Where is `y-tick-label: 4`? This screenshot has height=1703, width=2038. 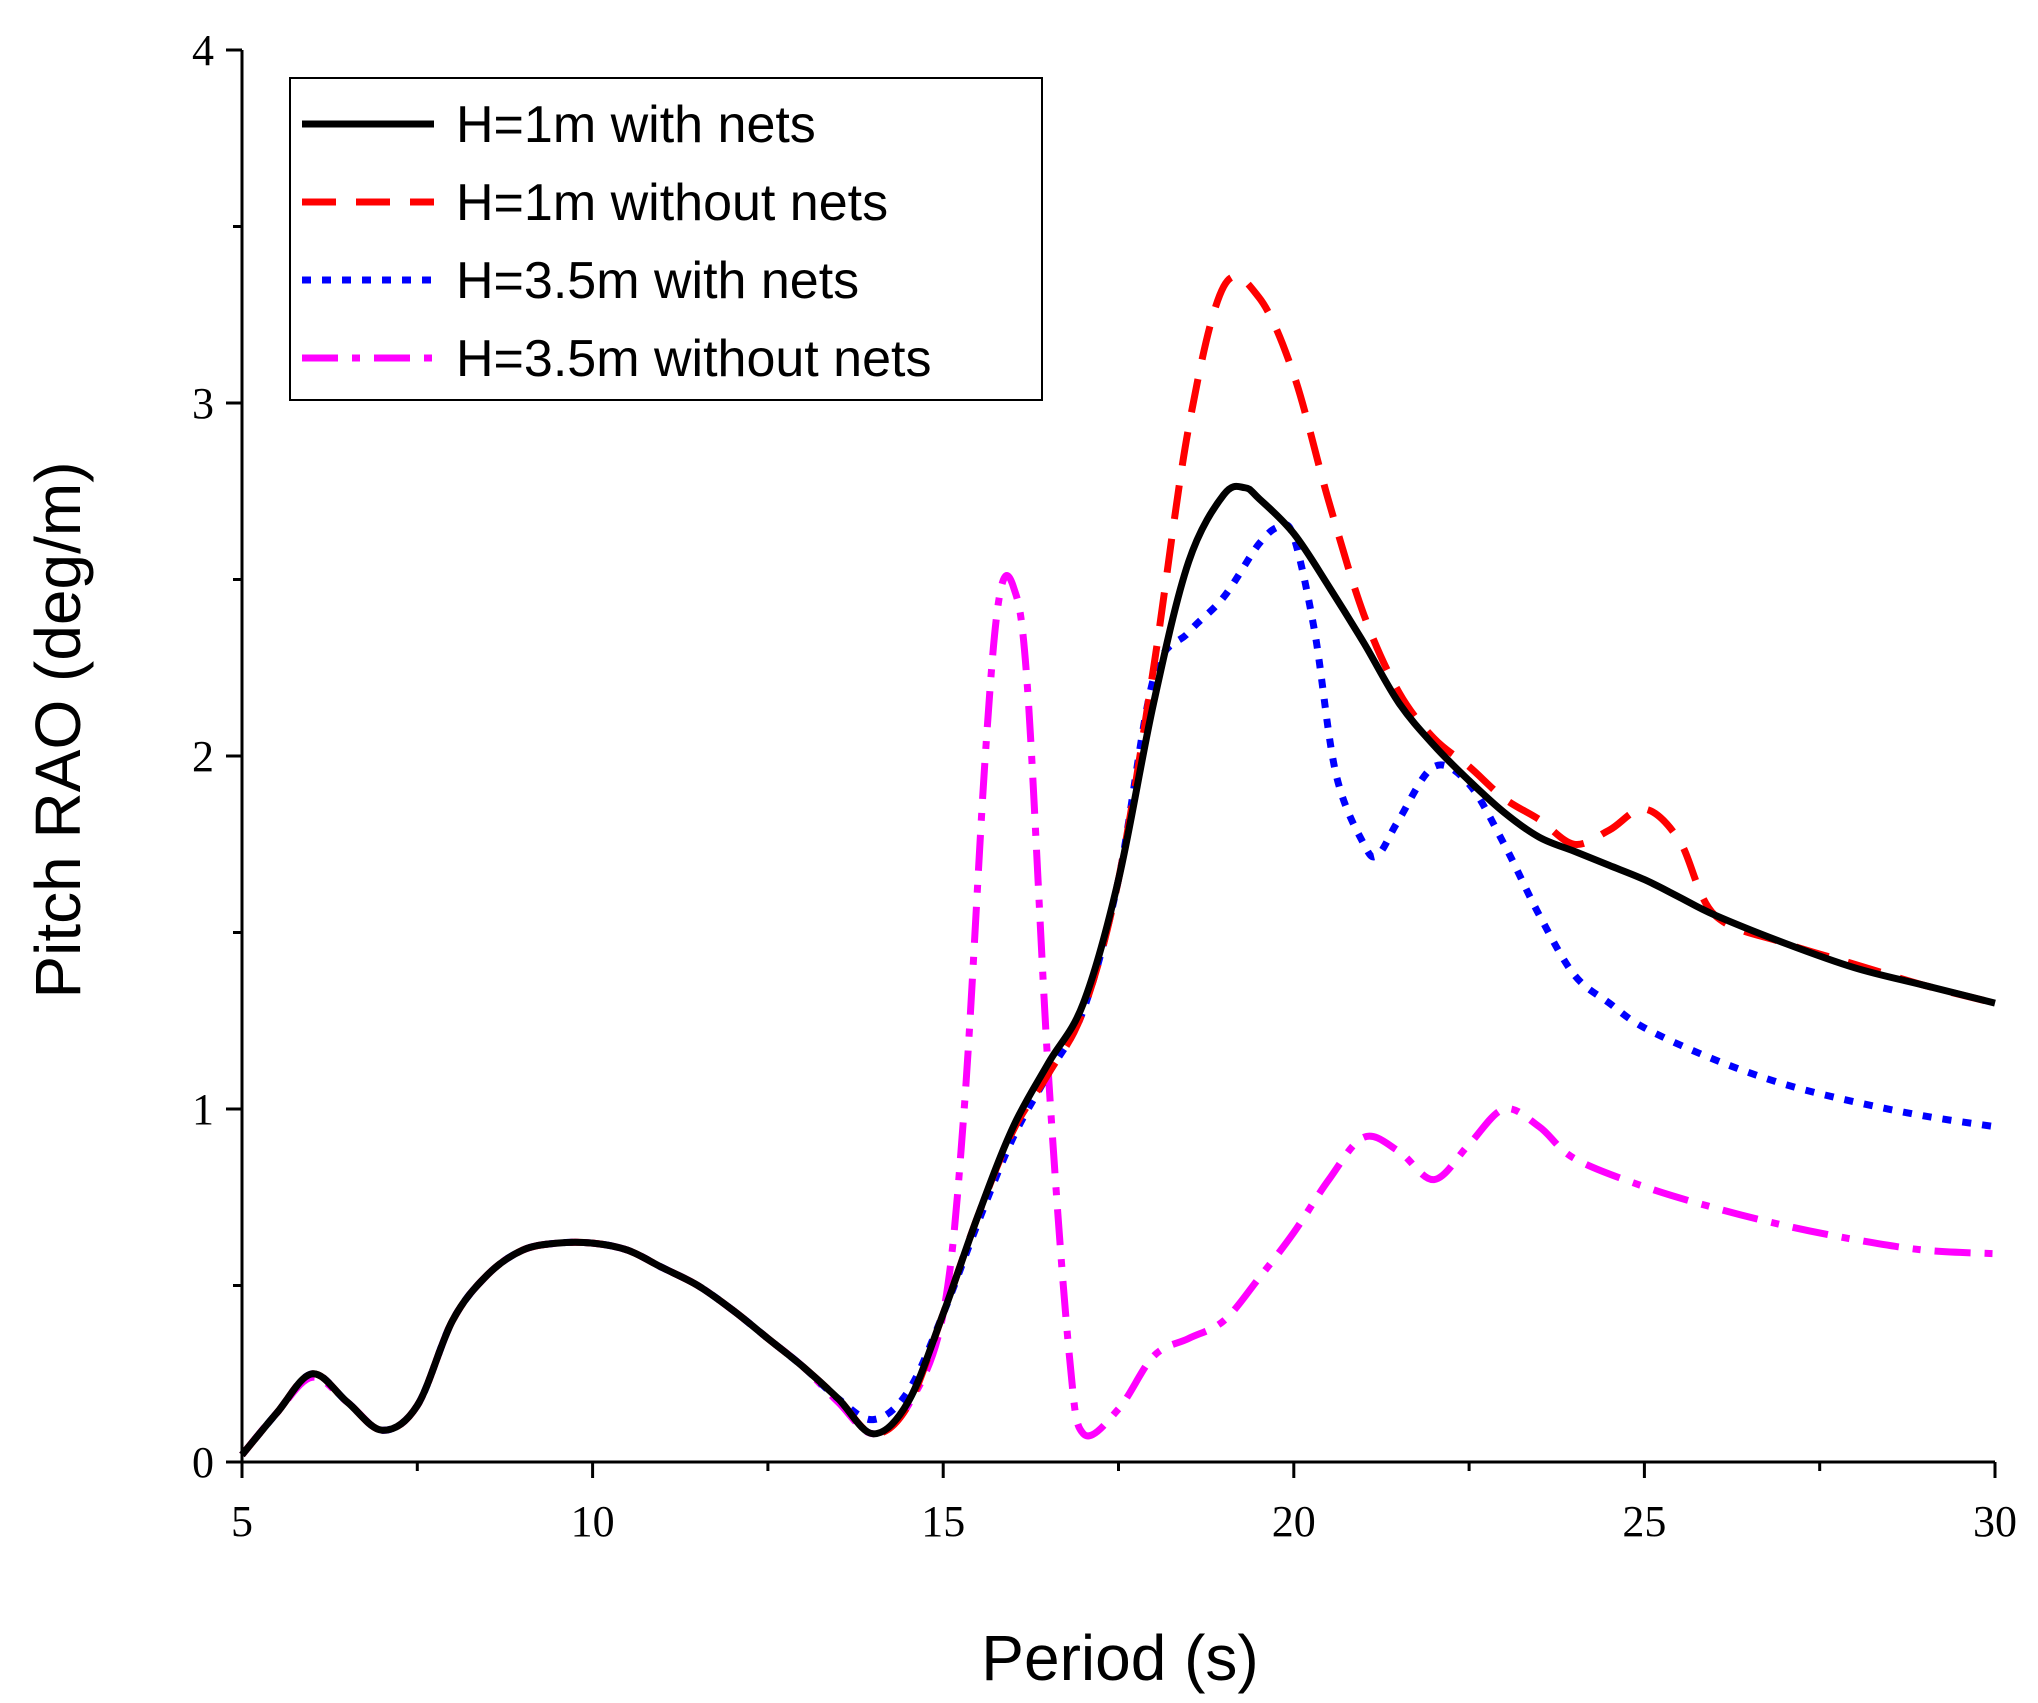 y-tick-label: 4 is located at coordinates (203, 50).